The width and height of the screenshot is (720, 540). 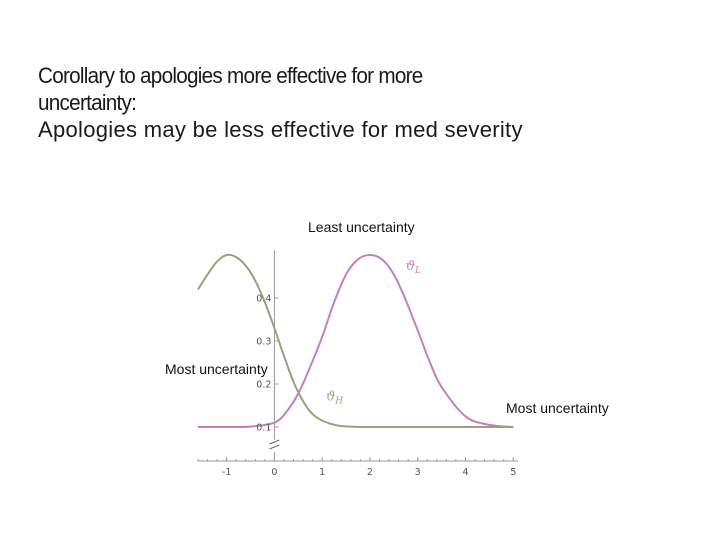 I want to click on x-tick-label: -1, so click(x=226, y=472).